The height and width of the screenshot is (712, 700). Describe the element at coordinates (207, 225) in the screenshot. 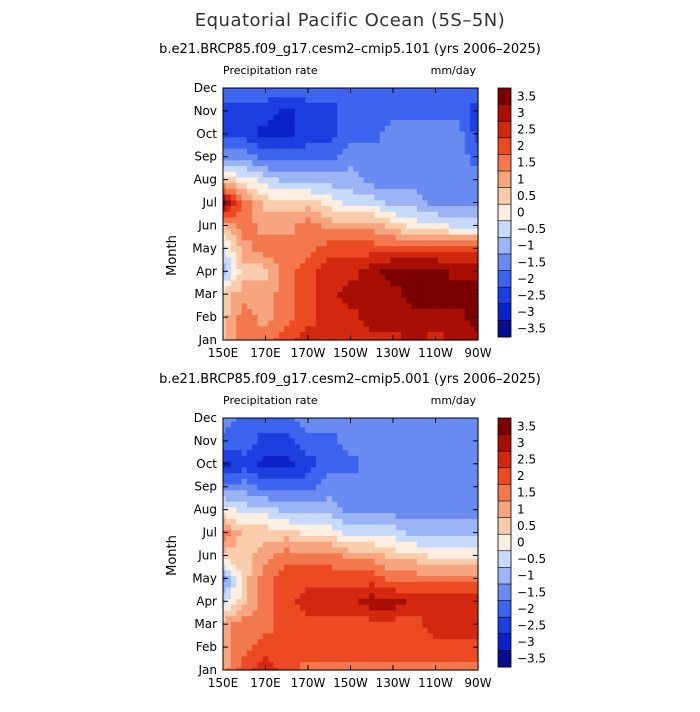

I see `y-tick-label: Jun` at that location.